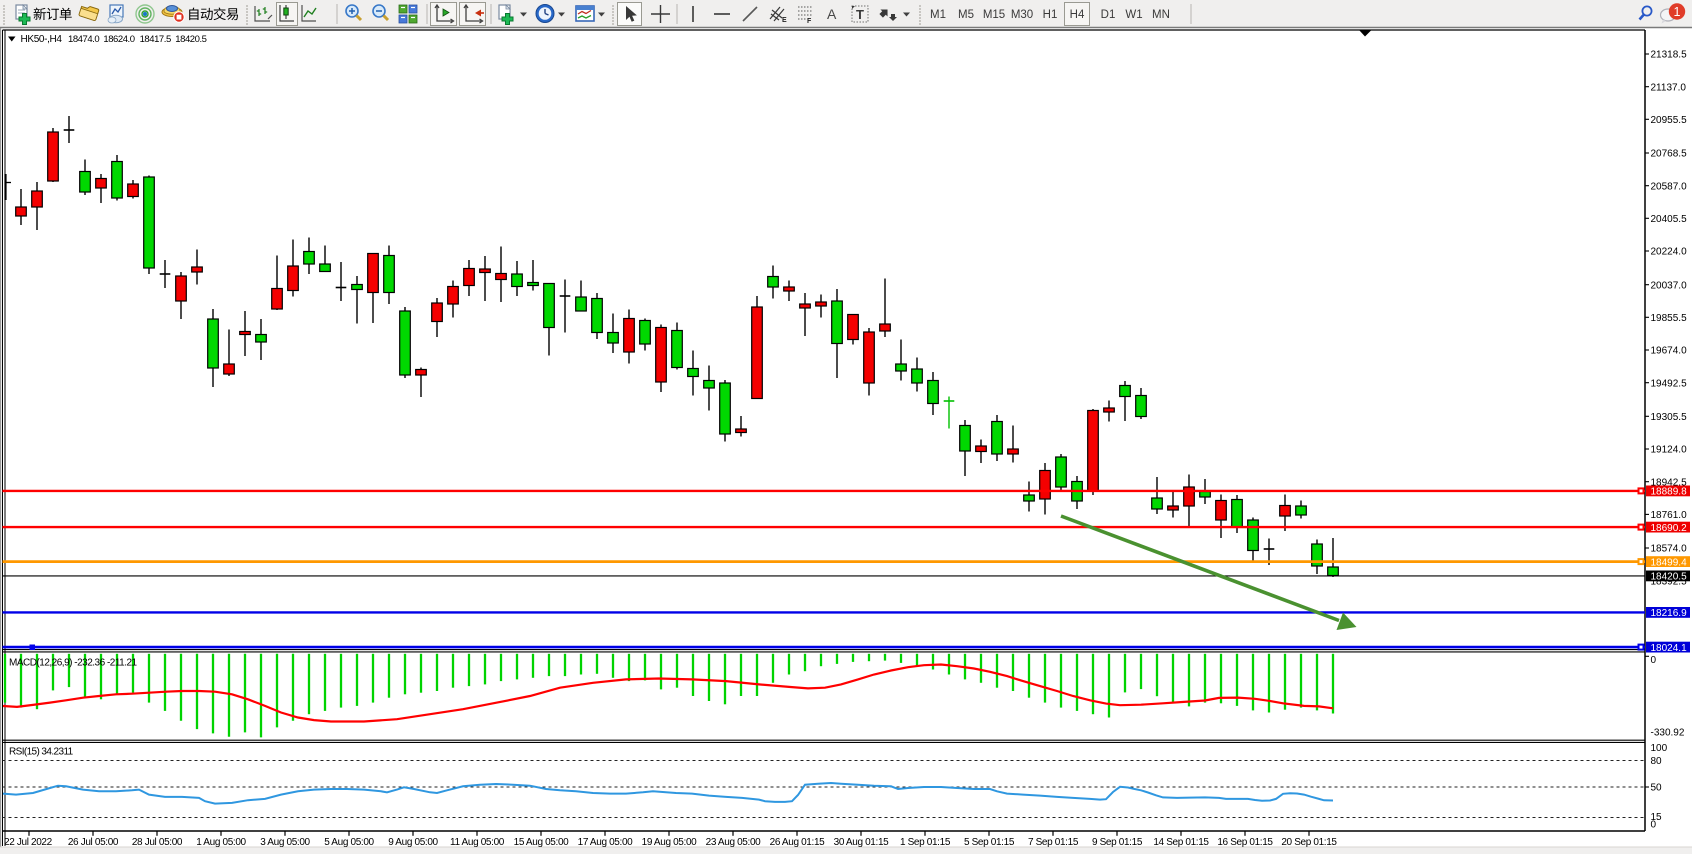  What do you see at coordinates (1309, 842) in the screenshot?
I see `svg-text: 20 Sep 01:15` at bounding box center [1309, 842].